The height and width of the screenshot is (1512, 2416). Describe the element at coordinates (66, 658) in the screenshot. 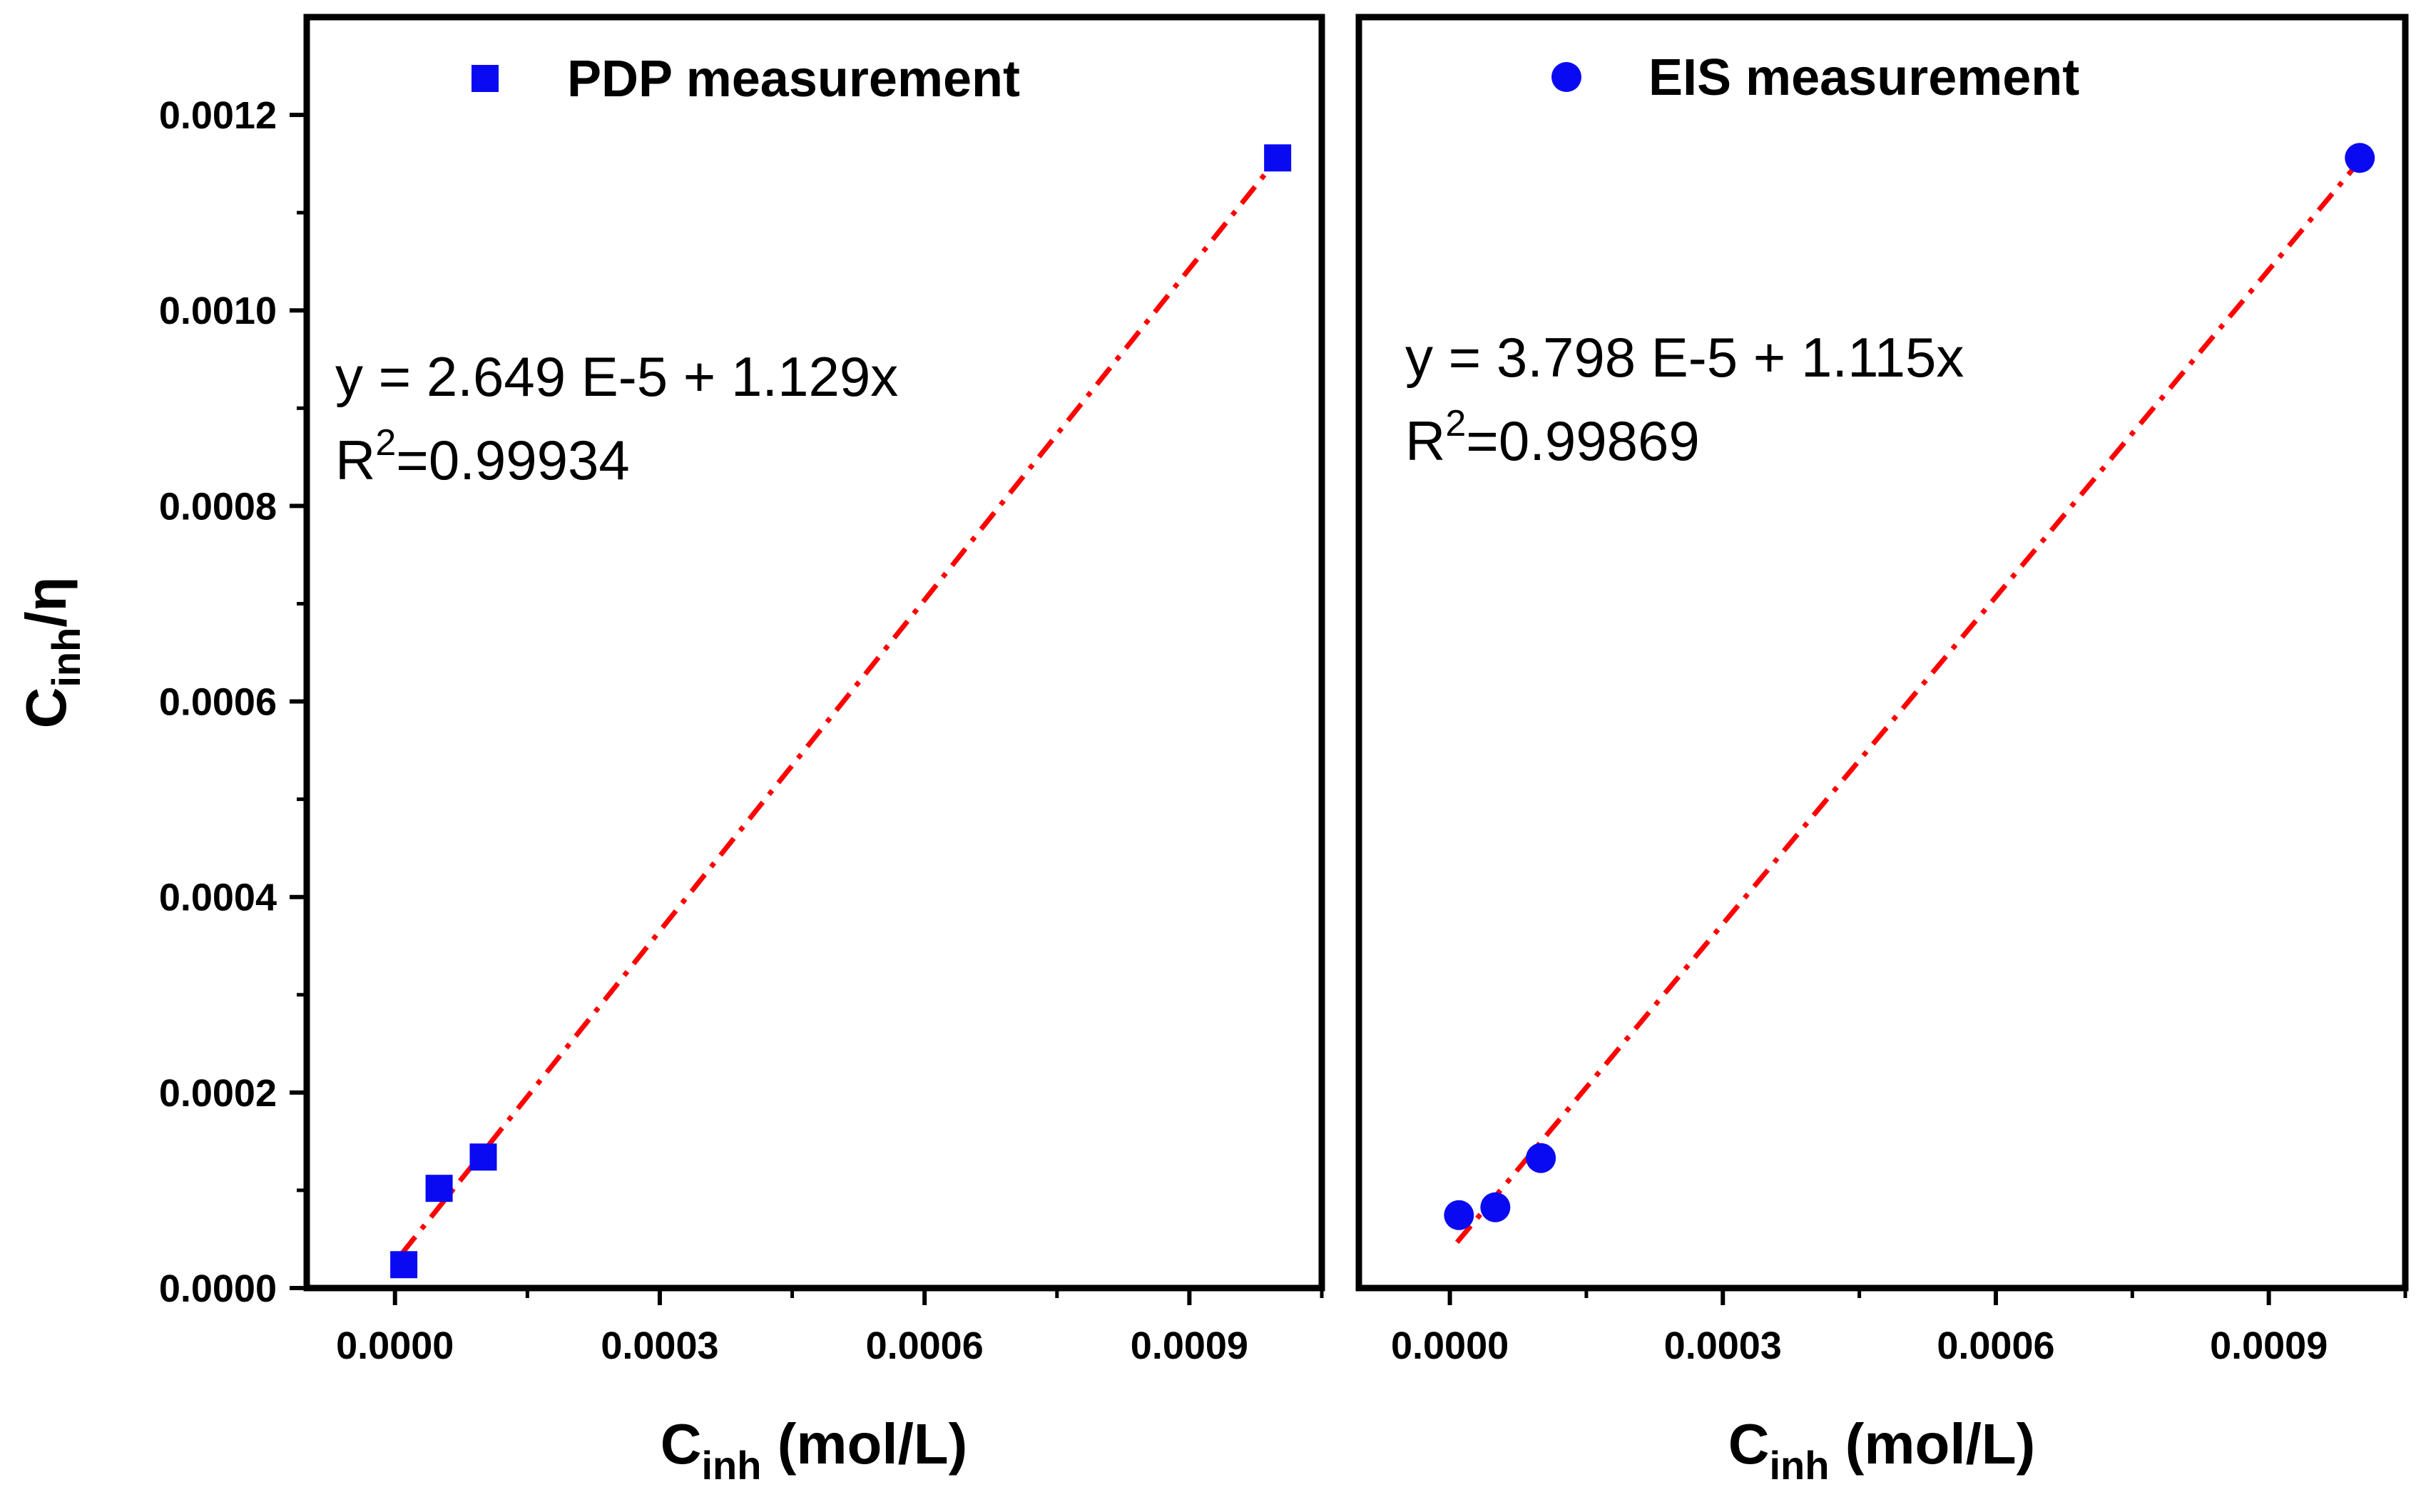

I see `y-axis-label-sub: inh` at that location.